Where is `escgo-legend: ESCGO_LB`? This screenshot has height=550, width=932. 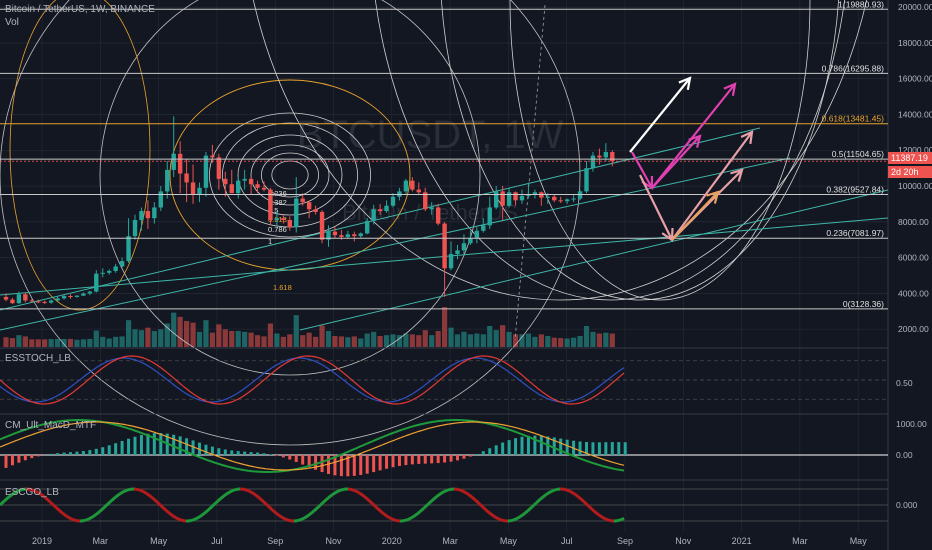 escgo-legend: ESCGO_LB is located at coordinates (32, 492).